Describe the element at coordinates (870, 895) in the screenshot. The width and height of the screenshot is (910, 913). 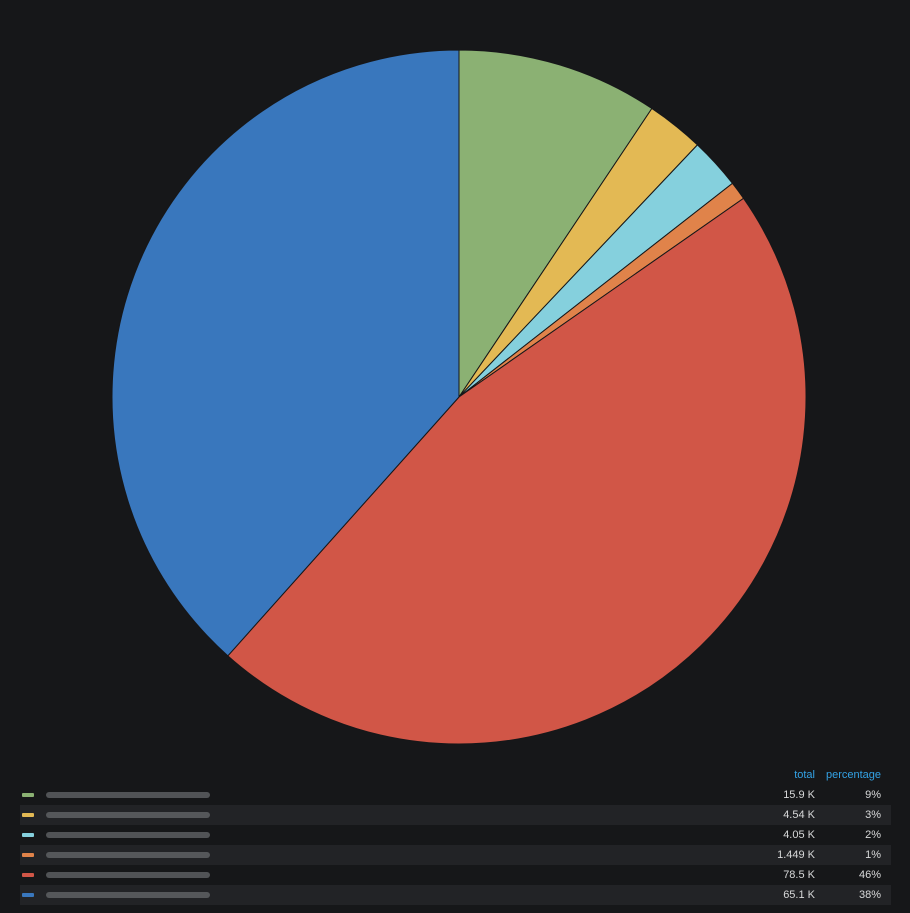
I see `legend-percentage: 38%` at that location.